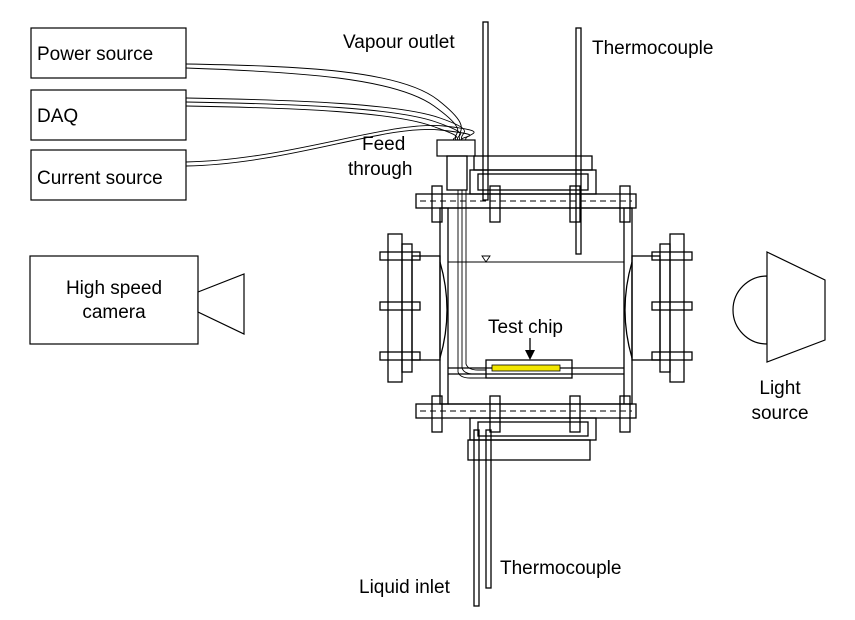 Image resolution: width=855 pixels, height=620 pixels. I want to click on light-source-label-line2: source, so click(779, 413).